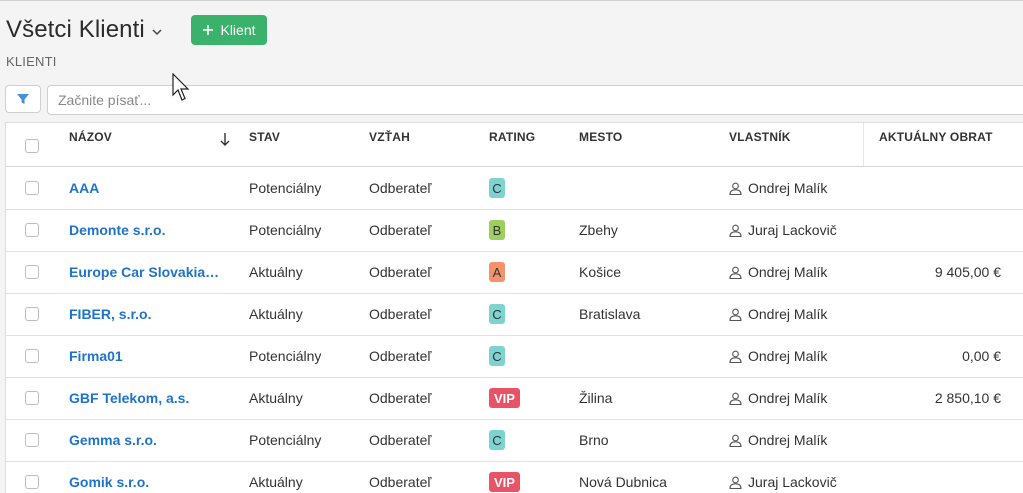  I want to click on column-header-name: NÁZOV, so click(90, 137).